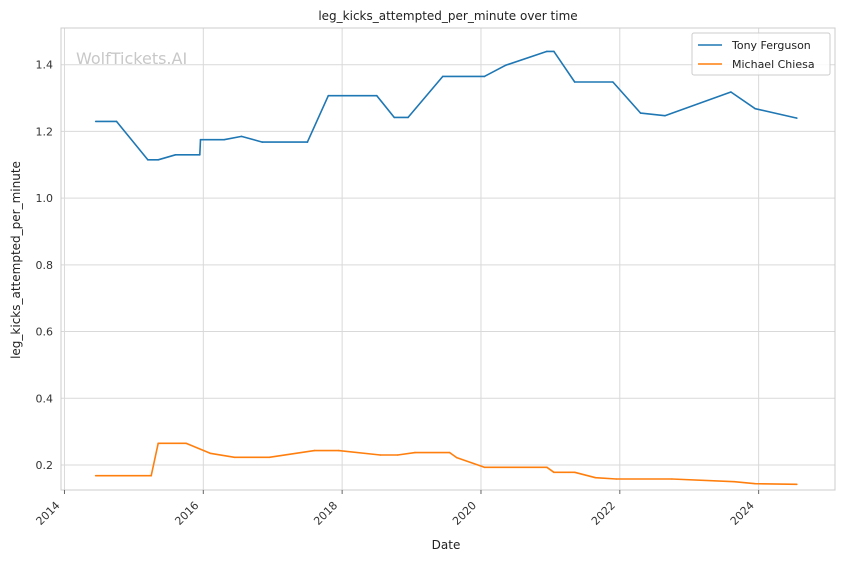 The image size is (844, 561). I want to click on y-tick-label: 0.6, so click(45, 332).